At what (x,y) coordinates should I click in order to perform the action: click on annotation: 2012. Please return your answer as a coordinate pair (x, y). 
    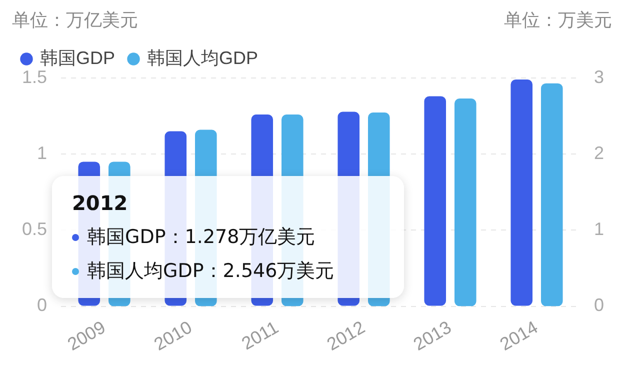
    Looking at the image, I should click on (100, 203).